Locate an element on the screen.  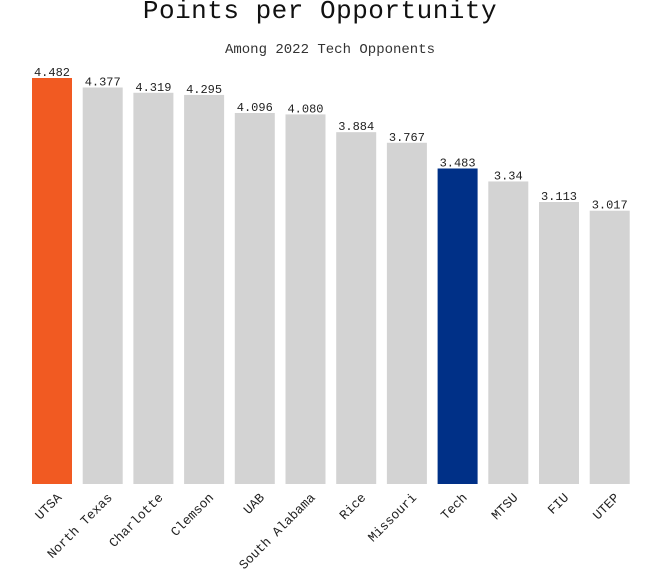
value-label: 4.080 is located at coordinates (305, 109).